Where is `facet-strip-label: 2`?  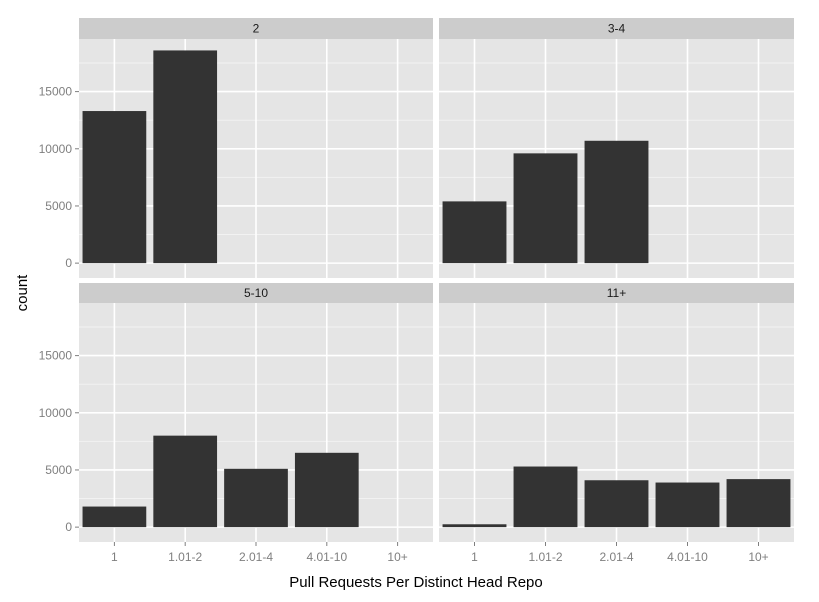 facet-strip-label: 2 is located at coordinates (256, 29).